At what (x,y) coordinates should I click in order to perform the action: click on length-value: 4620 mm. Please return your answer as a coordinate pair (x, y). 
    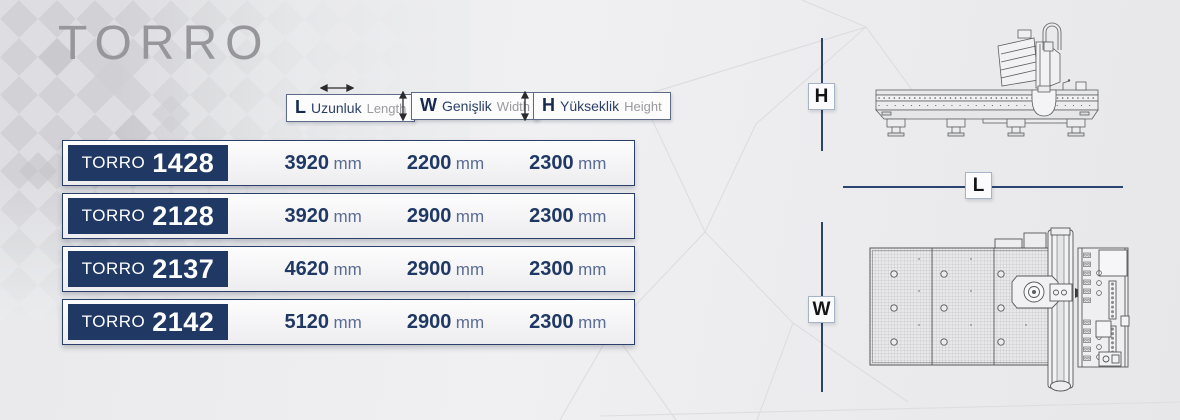
    Looking at the image, I should click on (323, 268).